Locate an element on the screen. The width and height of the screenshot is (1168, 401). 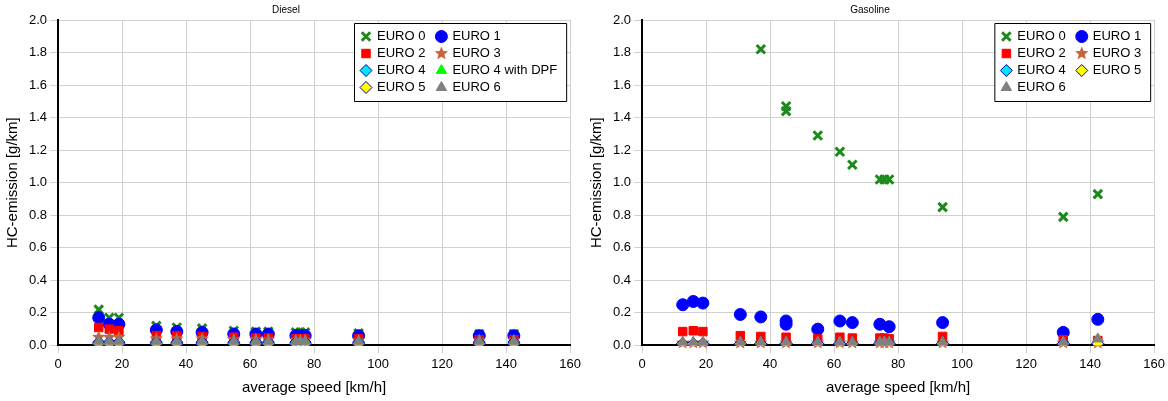
chart-title: Diesel is located at coordinates (286, 9).